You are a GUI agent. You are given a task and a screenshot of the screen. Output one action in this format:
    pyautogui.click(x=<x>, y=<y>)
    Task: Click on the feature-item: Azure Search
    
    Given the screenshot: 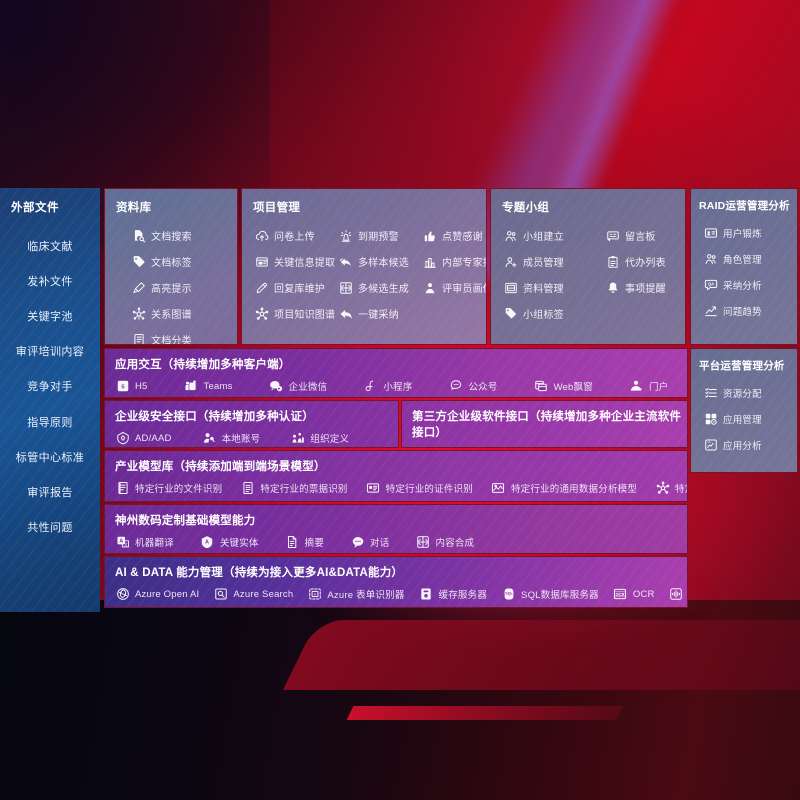 What is the action you would take?
    pyautogui.click(x=253, y=594)
    